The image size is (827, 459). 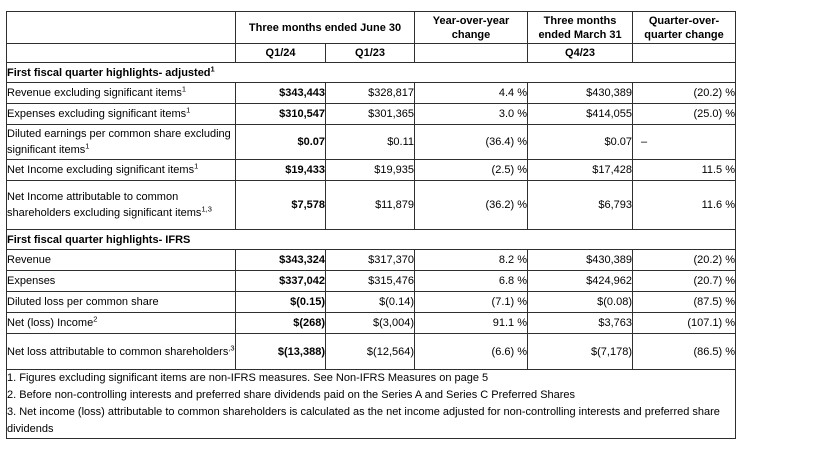 I want to click on header-q4-23: Q4/23, so click(x=580, y=53).